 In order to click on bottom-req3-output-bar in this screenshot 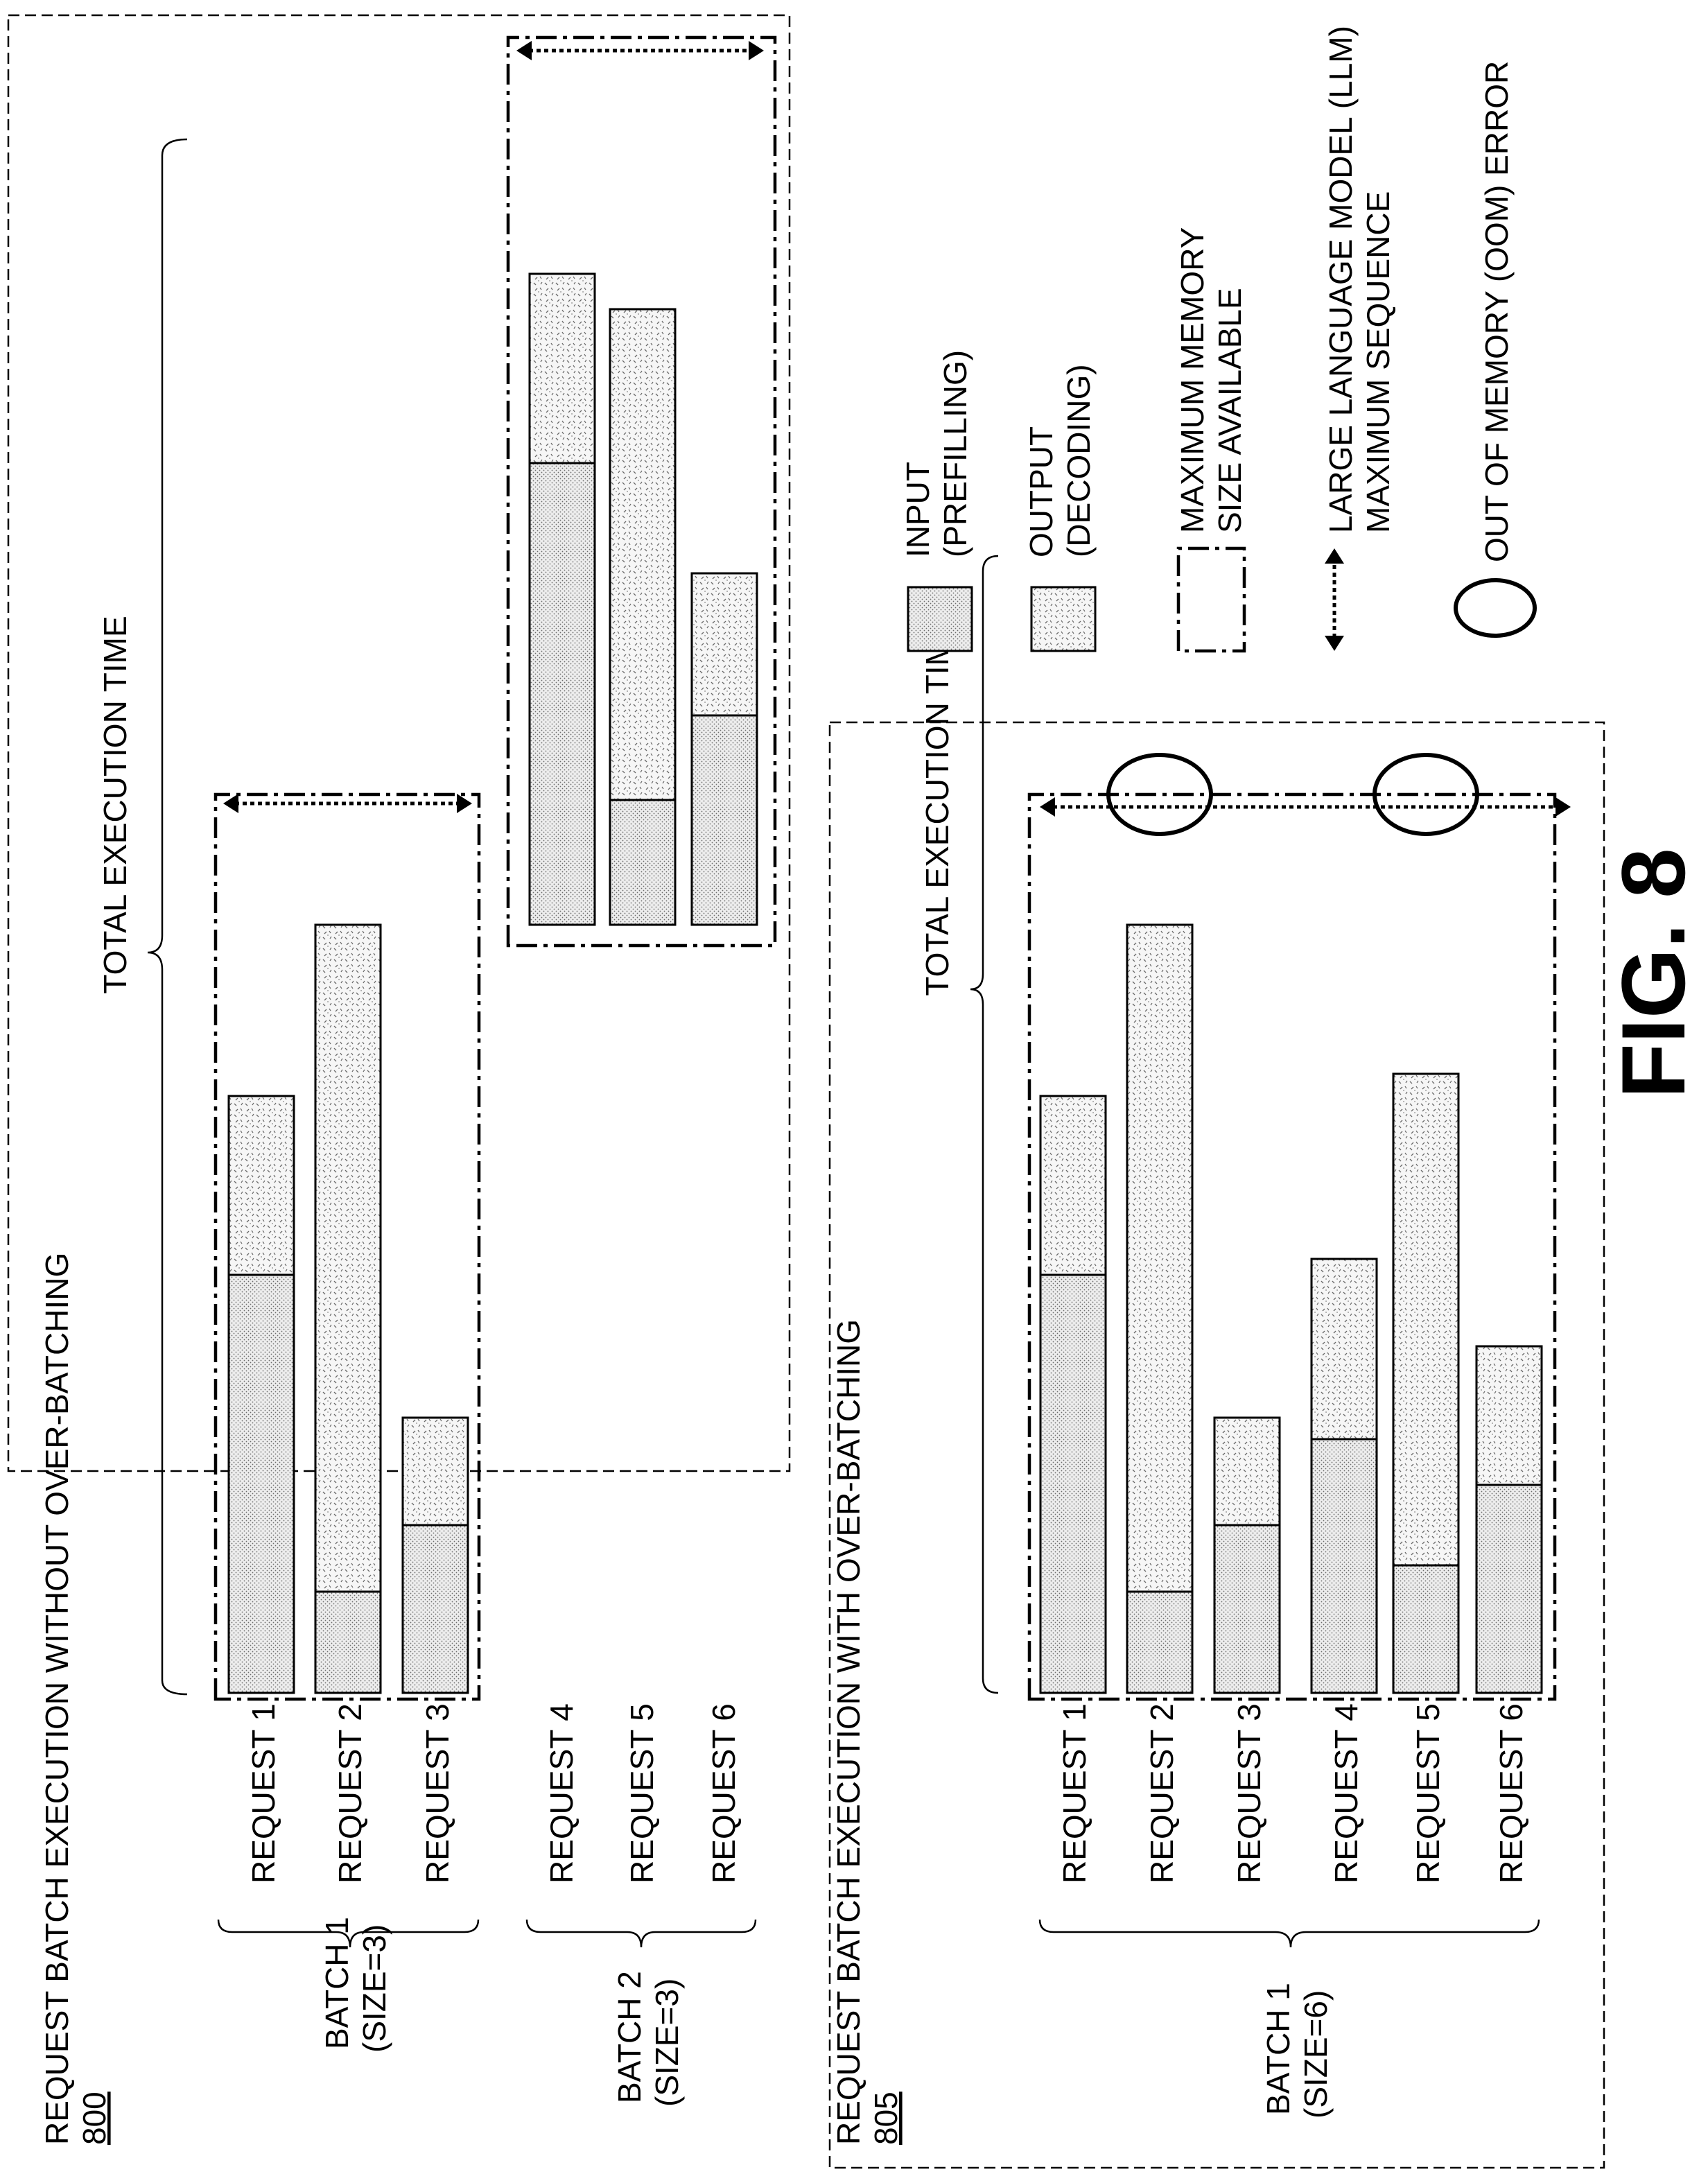, I will do `click(1247, 1471)`.